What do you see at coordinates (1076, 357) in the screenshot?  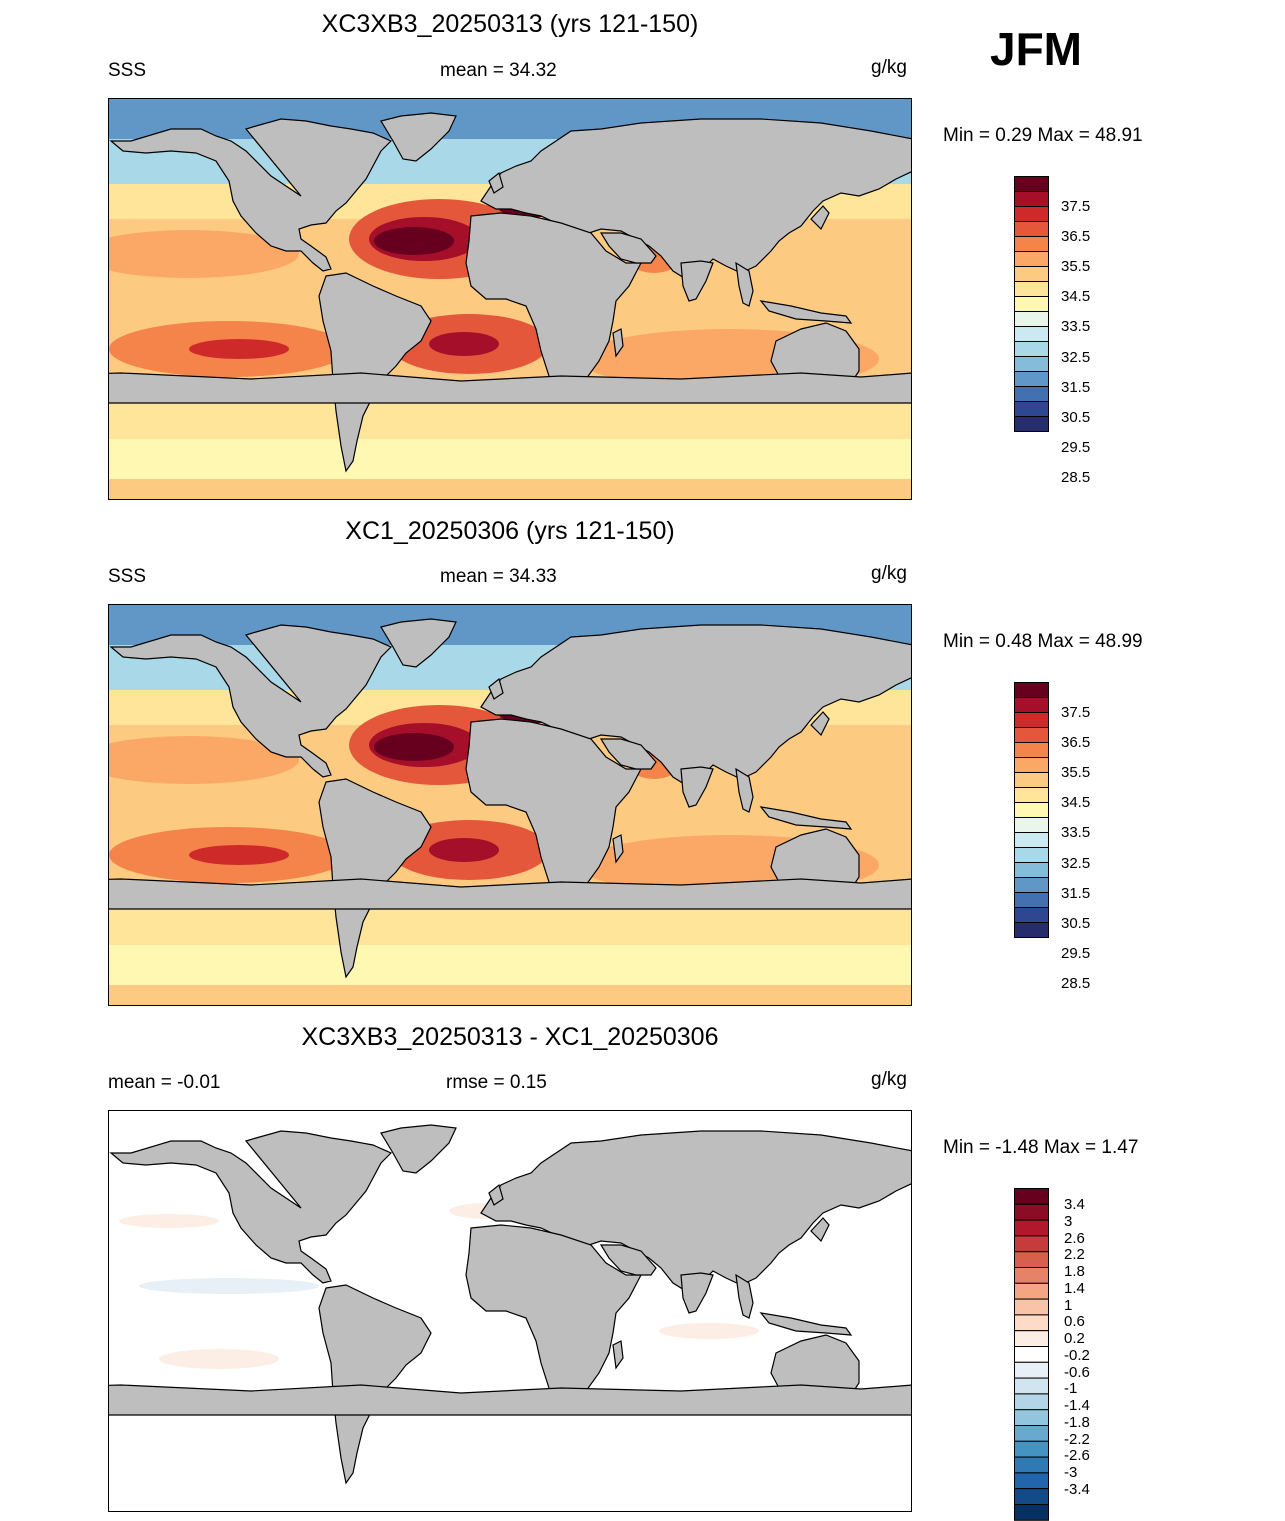 I see `colorbar-tick-label: 32.5` at bounding box center [1076, 357].